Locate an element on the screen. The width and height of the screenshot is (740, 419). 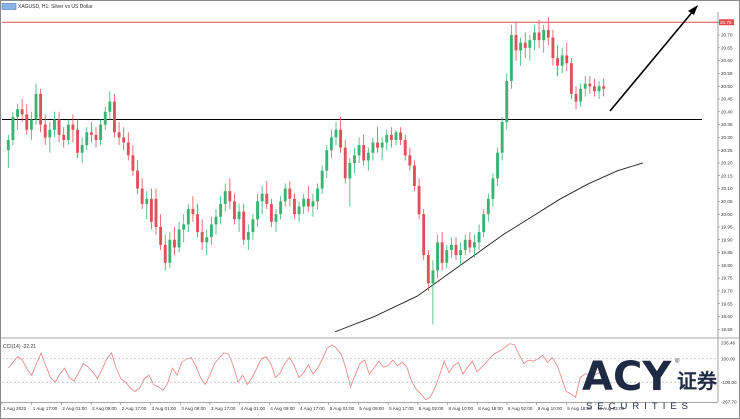
time-tick-label: 9 Aug 10:00 is located at coordinates (550, 408).